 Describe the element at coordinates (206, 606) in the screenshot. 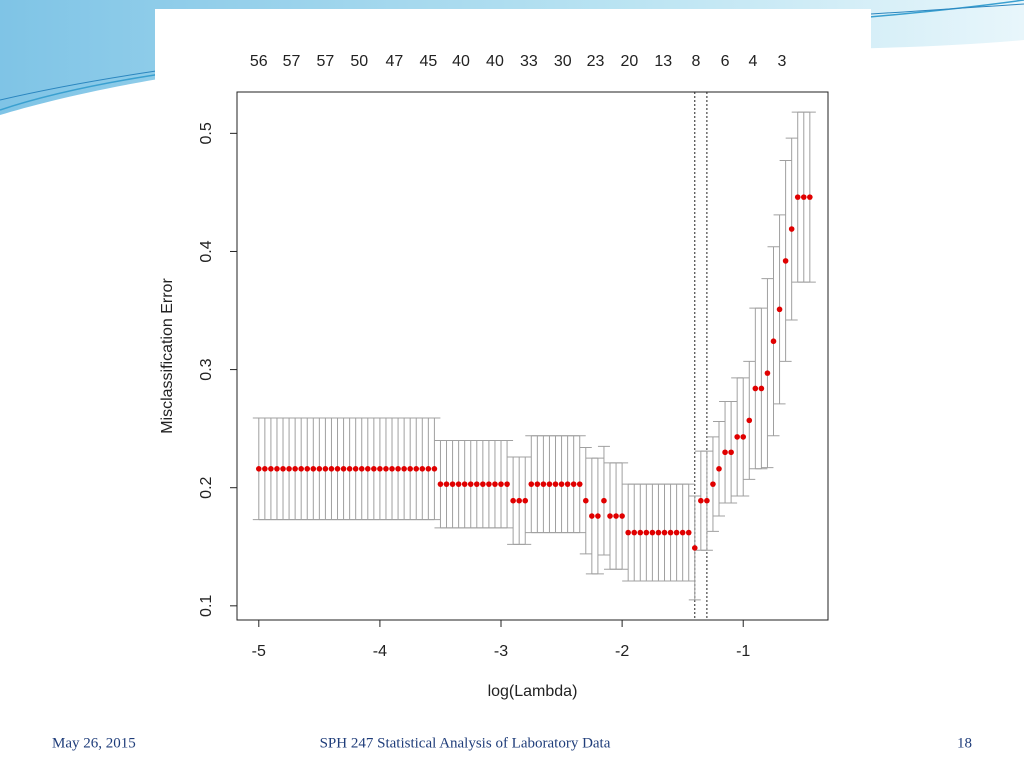

I see `y-tick-label: 0.1` at that location.